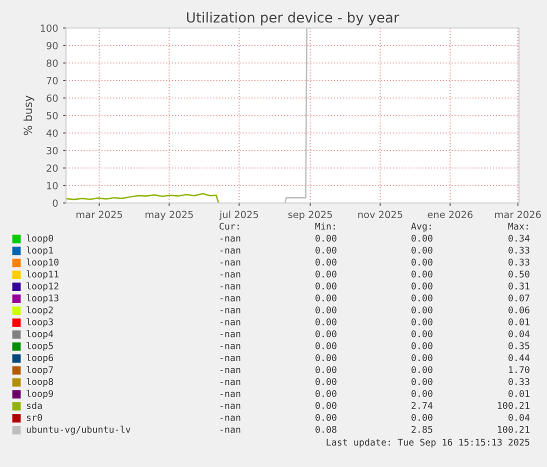 This screenshot has width=547, height=467. What do you see at coordinates (39, 358) in the screenshot?
I see `legend-label: loop6` at bounding box center [39, 358].